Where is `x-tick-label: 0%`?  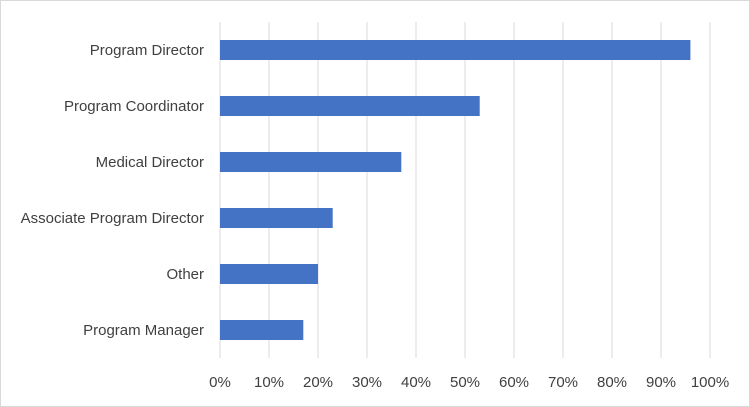 x-tick-label: 0% is located at coordinates (220, 382).